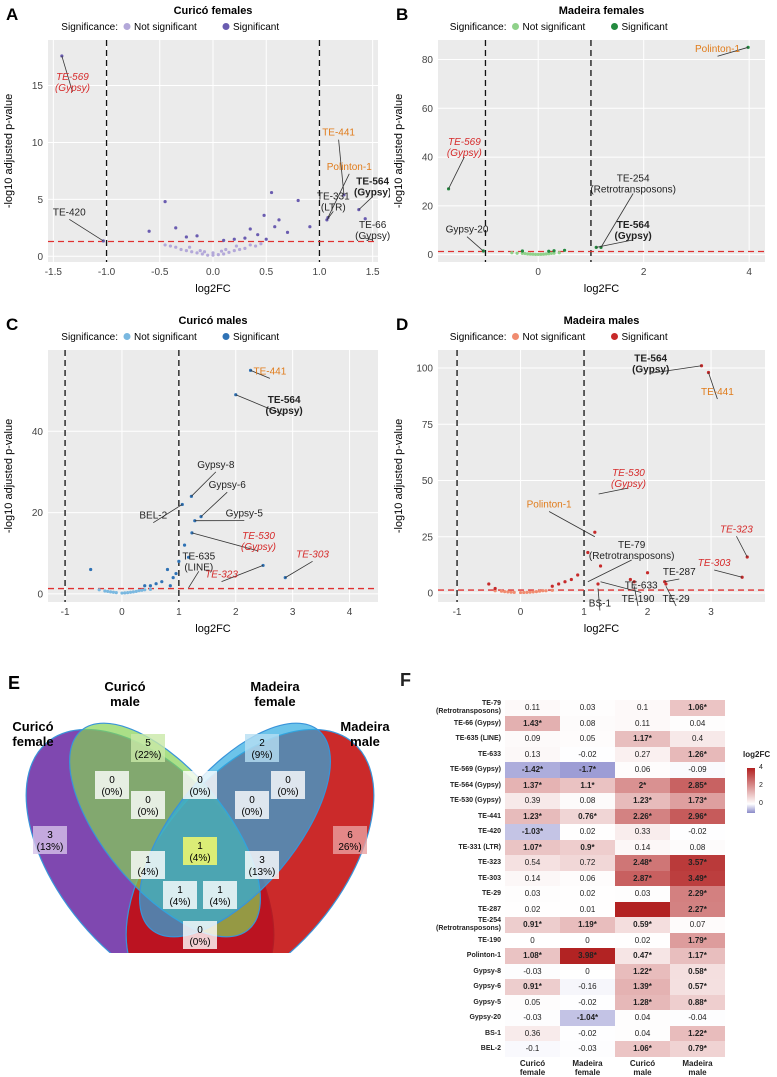 The width and height of the screenshot is (777, 1077). What do you see at coordinates (262, 872) in the screenshot?
I see `venn-region-percent: (13%)` at bounding box center [262, 872].